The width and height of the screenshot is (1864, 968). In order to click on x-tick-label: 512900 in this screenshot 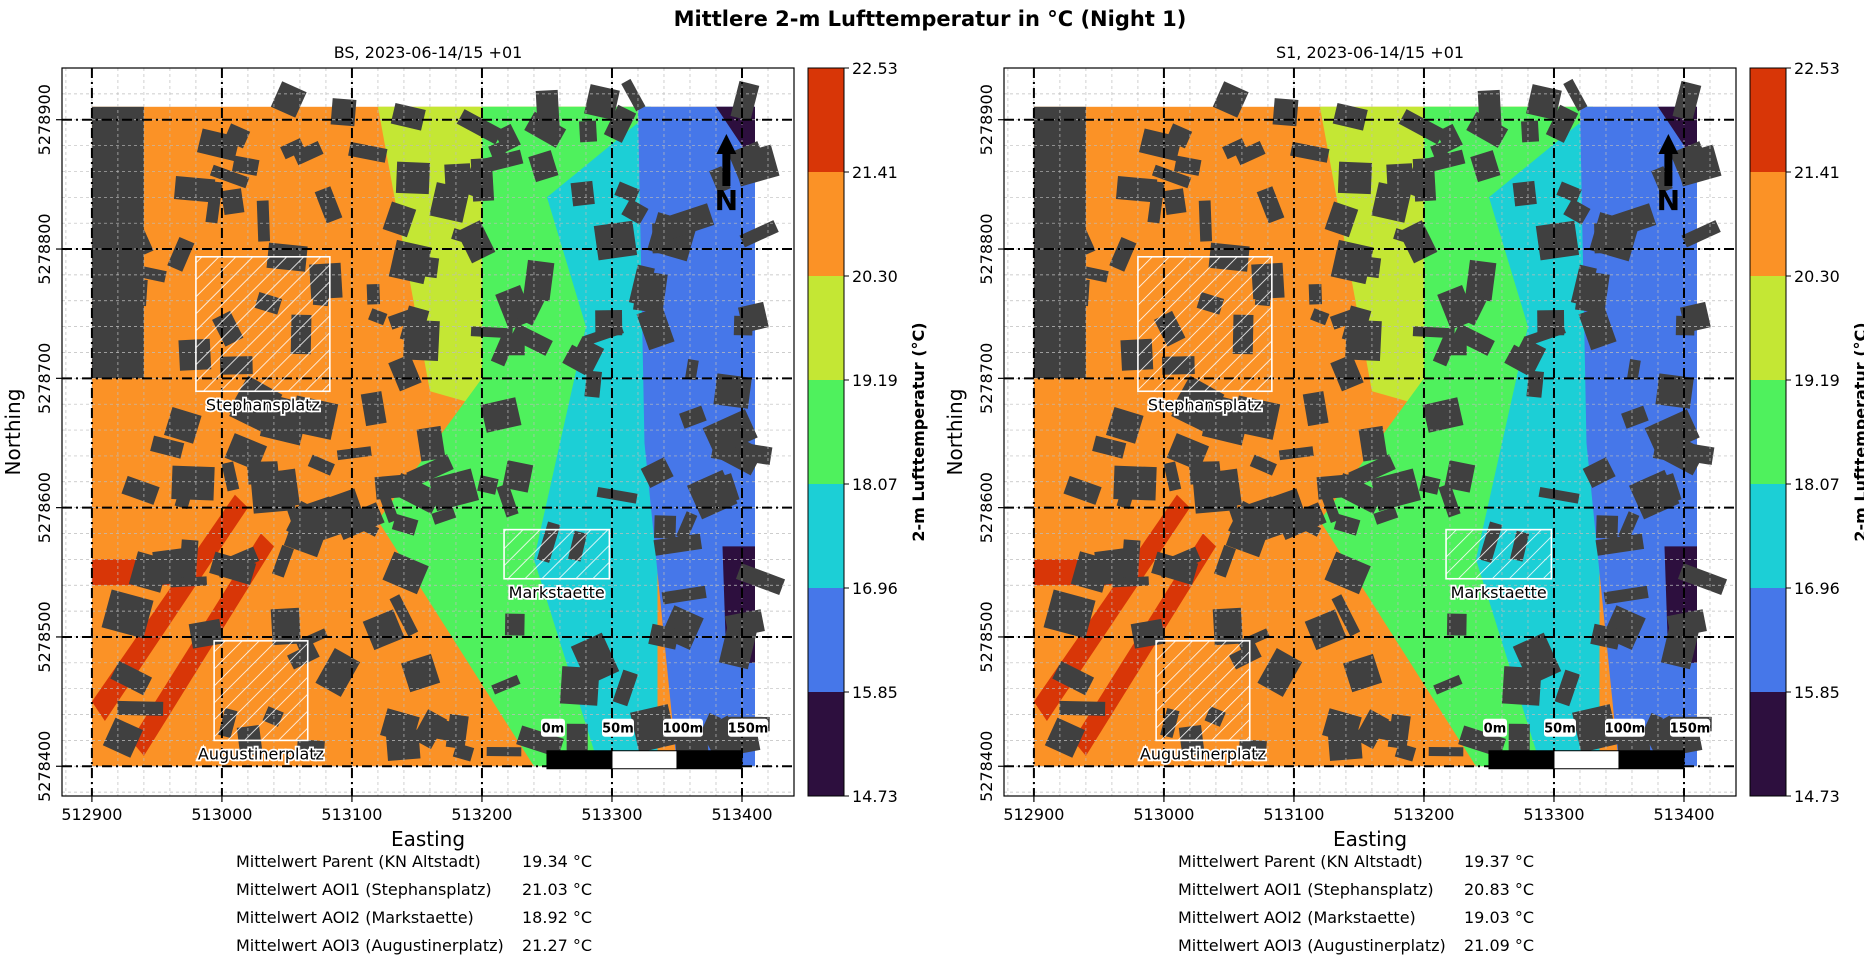, I will do `click(91, 814)`.